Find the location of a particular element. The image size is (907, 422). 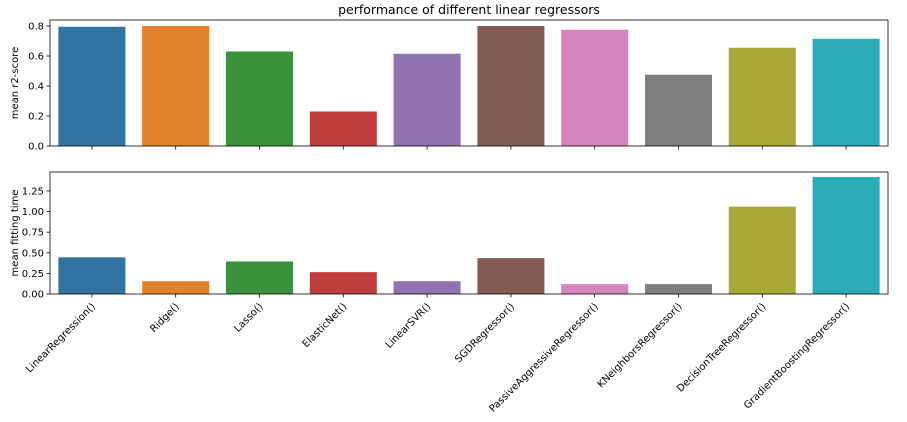

y-tick-label: 0.50 is located at coordinates (33, 253).